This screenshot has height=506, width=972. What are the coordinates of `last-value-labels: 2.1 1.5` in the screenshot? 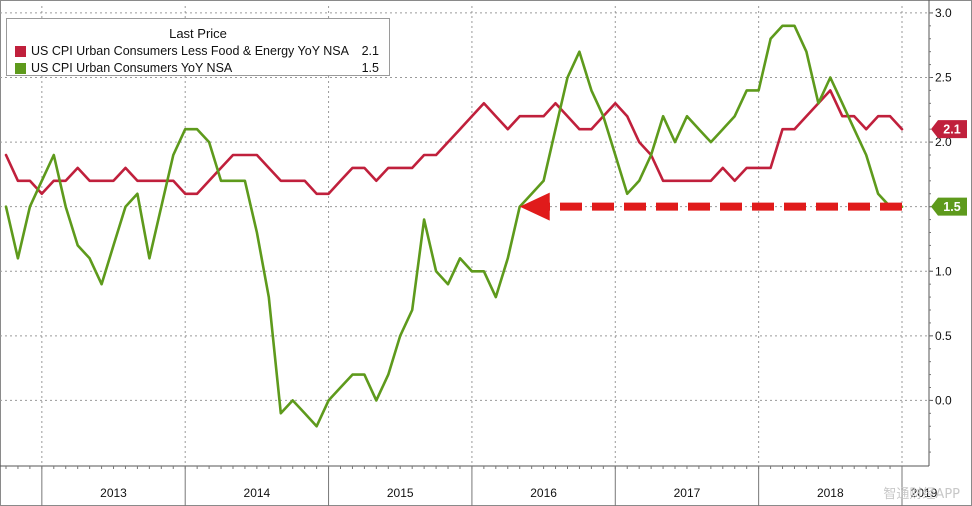 It's located at (949, 168).